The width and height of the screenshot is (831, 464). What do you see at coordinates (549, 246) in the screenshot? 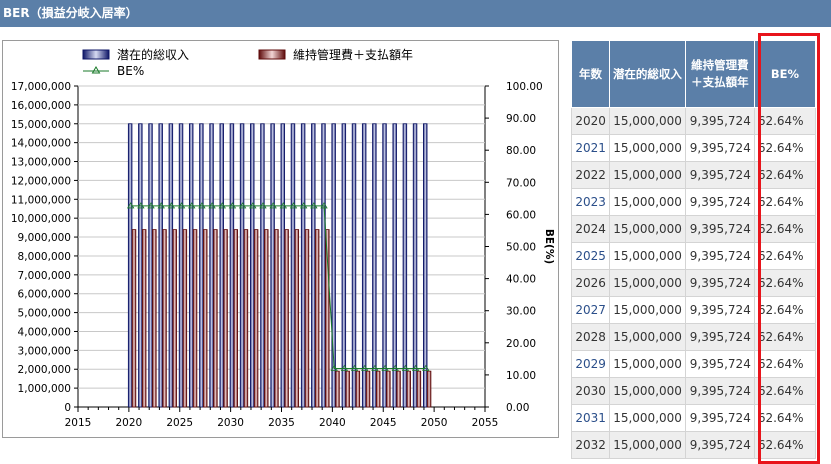
I see `right-axis-title: BE(%)` at bounding box center [549, 246].